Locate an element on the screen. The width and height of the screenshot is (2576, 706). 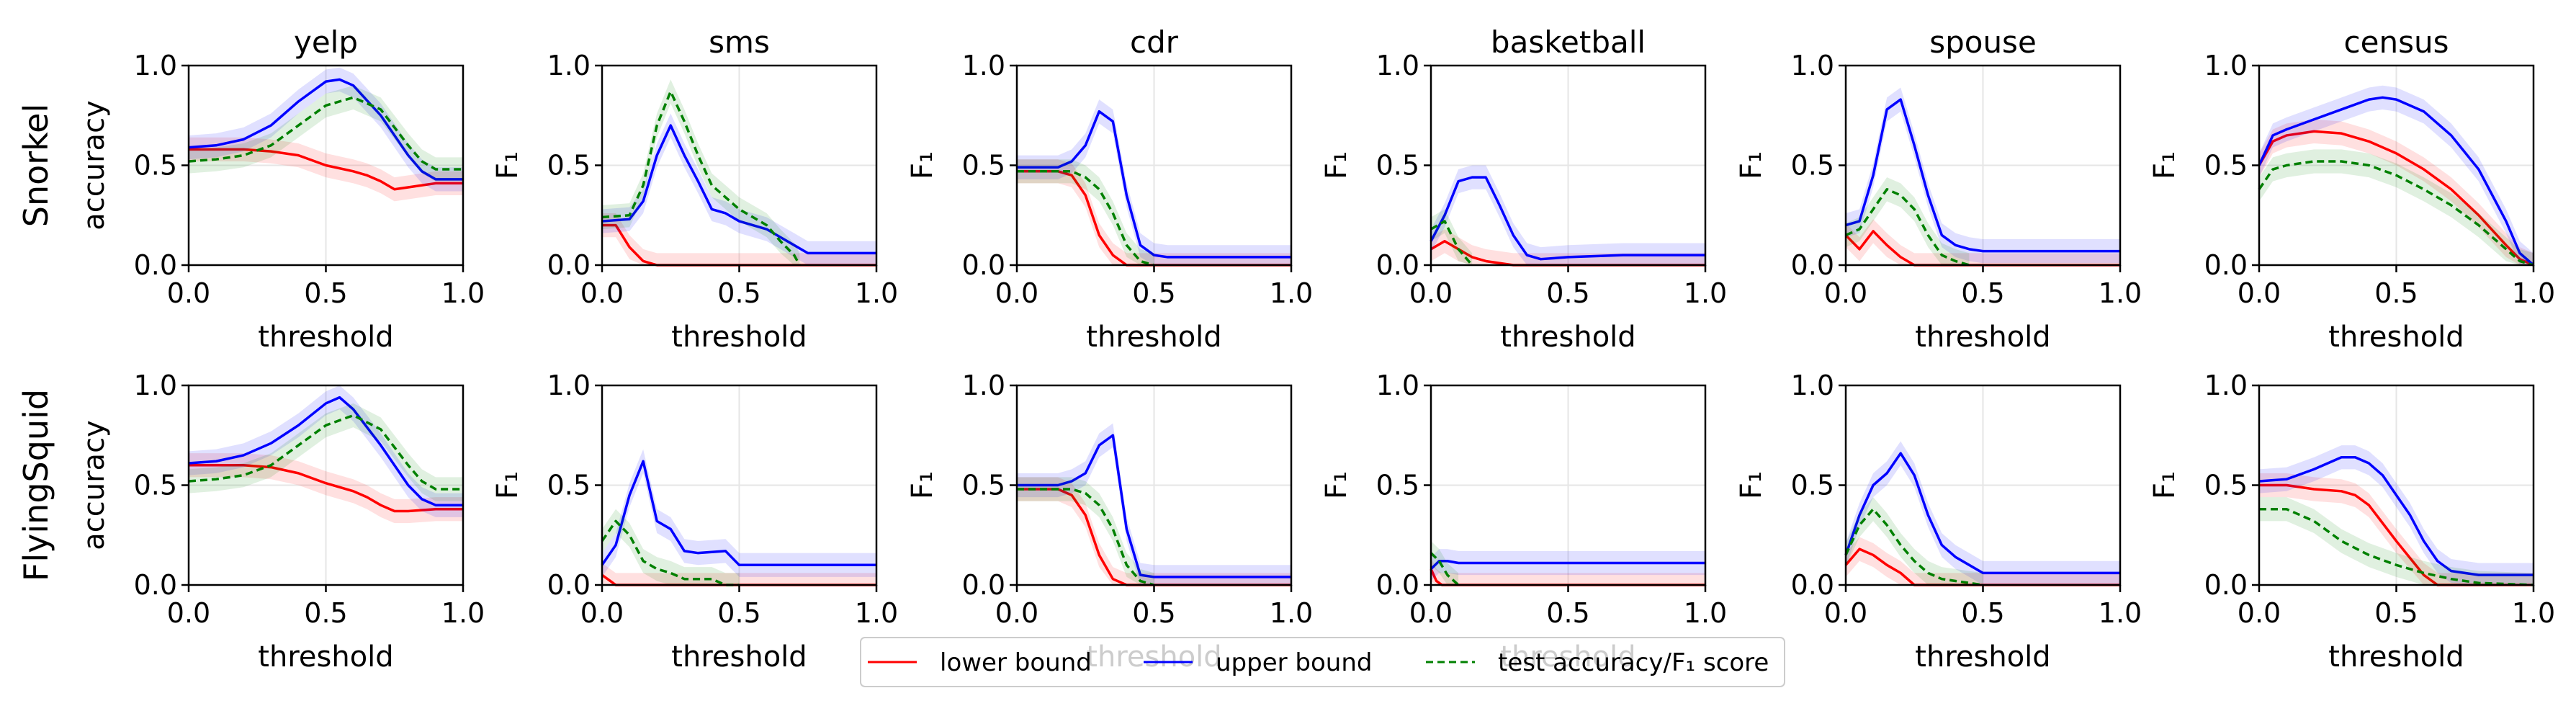
row-label-flyingsquid: FlyingSquid is located at coordinates (36, 485).